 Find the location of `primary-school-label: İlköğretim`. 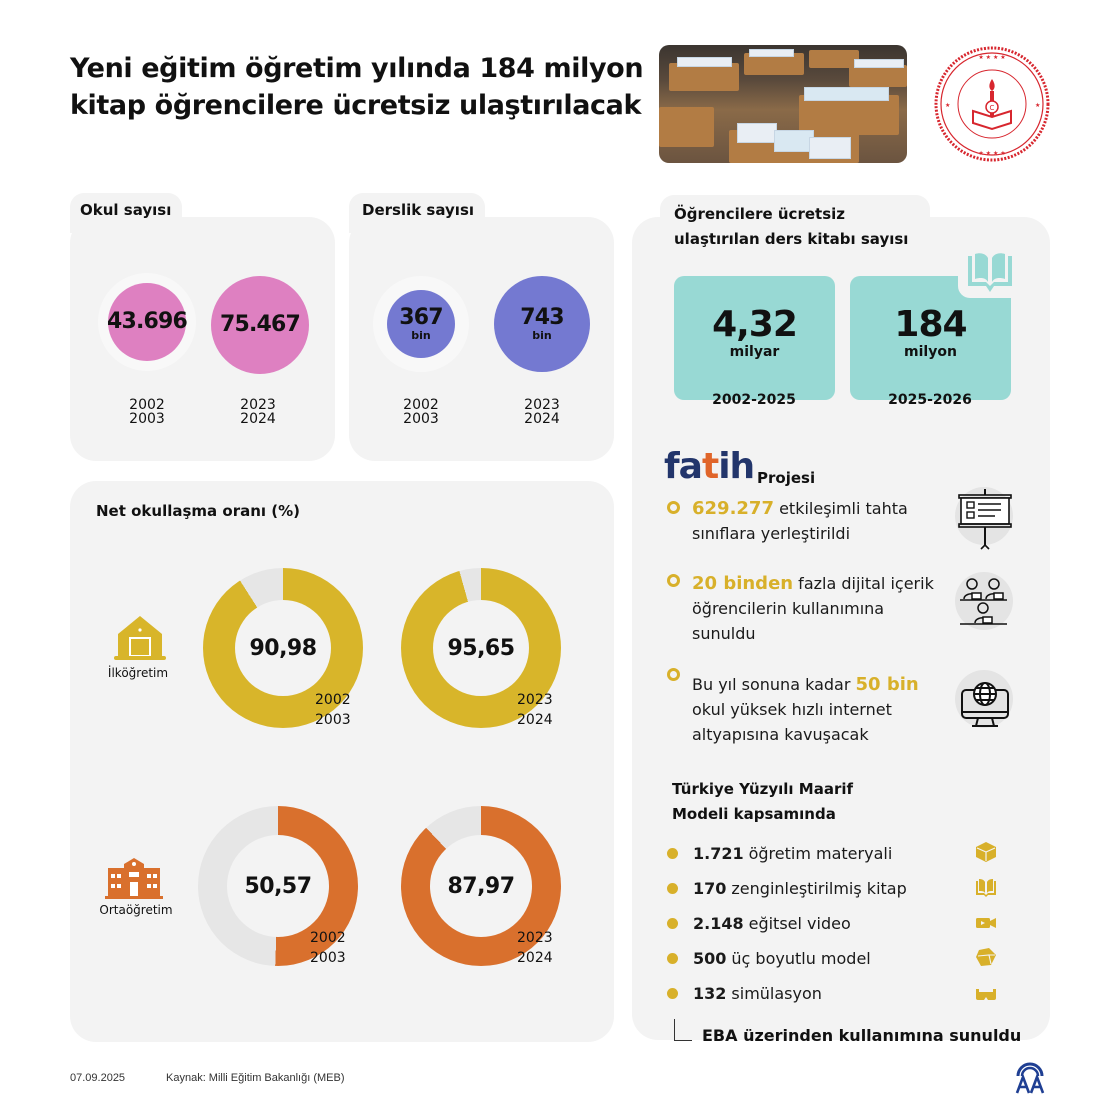

primary-school-label: İlköğretim is located at coordinates (138, 673).